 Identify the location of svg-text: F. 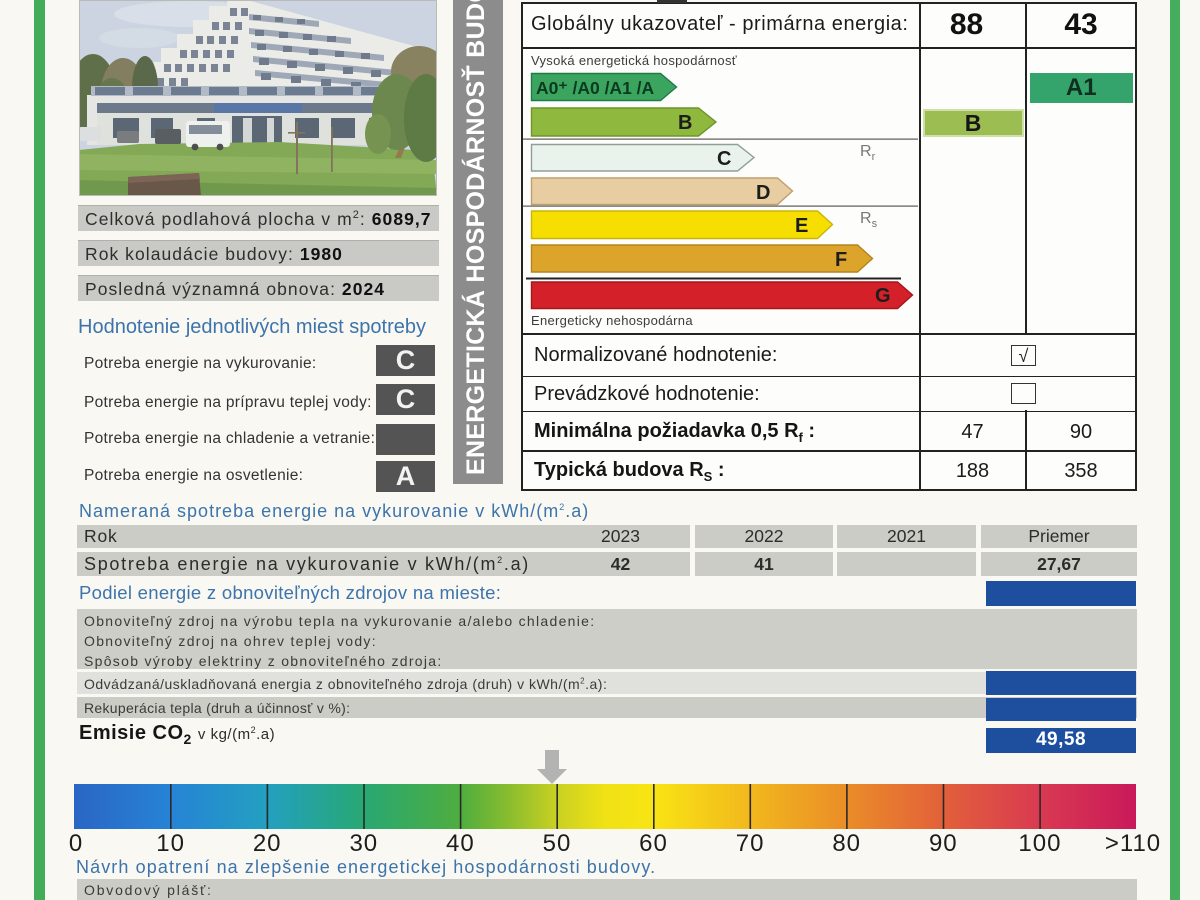
(841, 260).